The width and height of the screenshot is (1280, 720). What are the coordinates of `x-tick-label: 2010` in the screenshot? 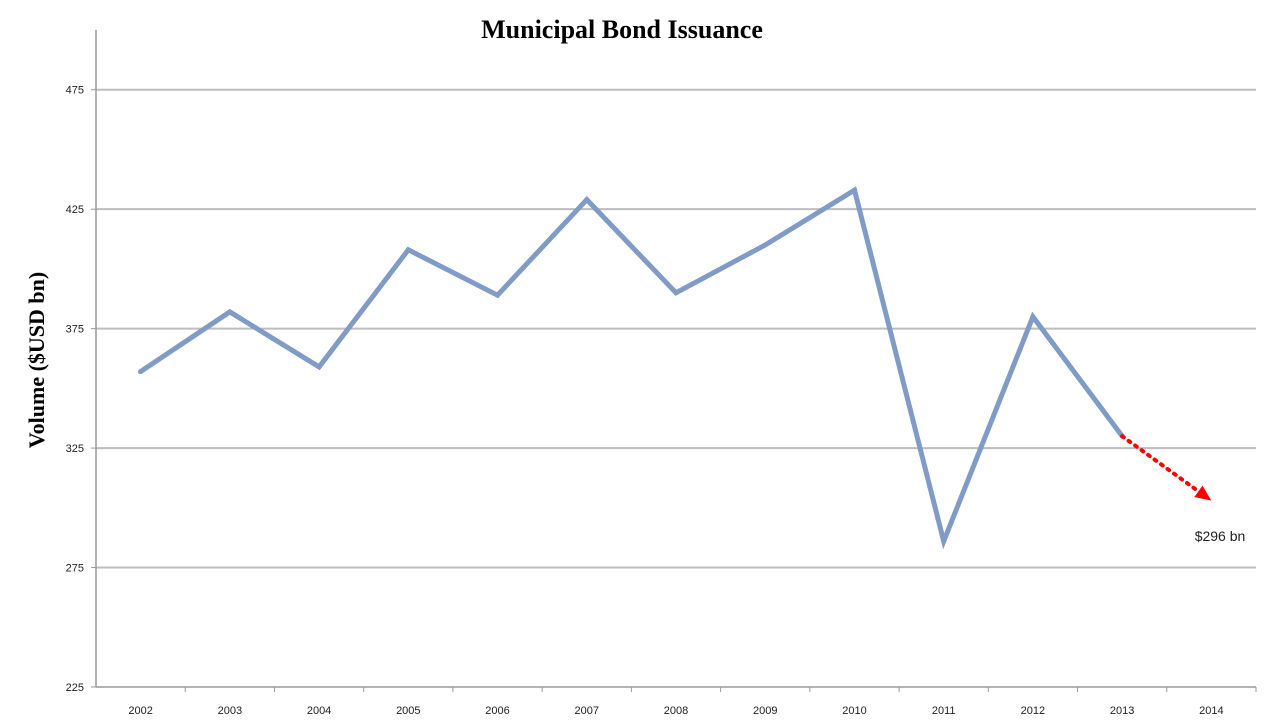 It's located at (854, 711).